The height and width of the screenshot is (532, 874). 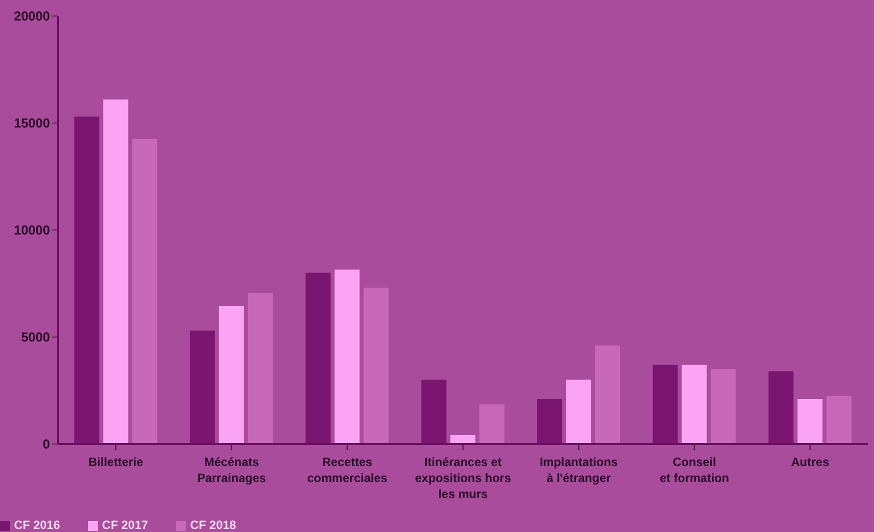 What do you see at coordinates (579, 470) in the screenshot?
I see `x-tick-label: Implantations à l'étranger` at bounding box center [579, 470].